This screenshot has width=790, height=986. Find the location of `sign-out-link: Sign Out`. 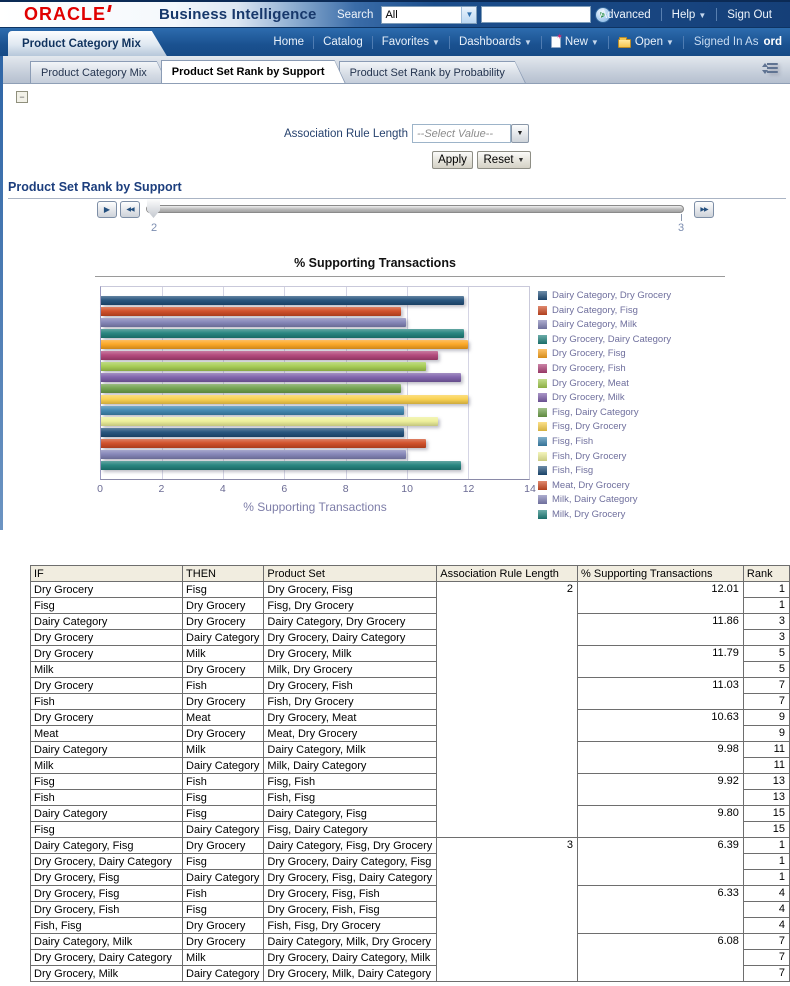

sign-out-link: Sign Out is located at coordinates (749, 14).